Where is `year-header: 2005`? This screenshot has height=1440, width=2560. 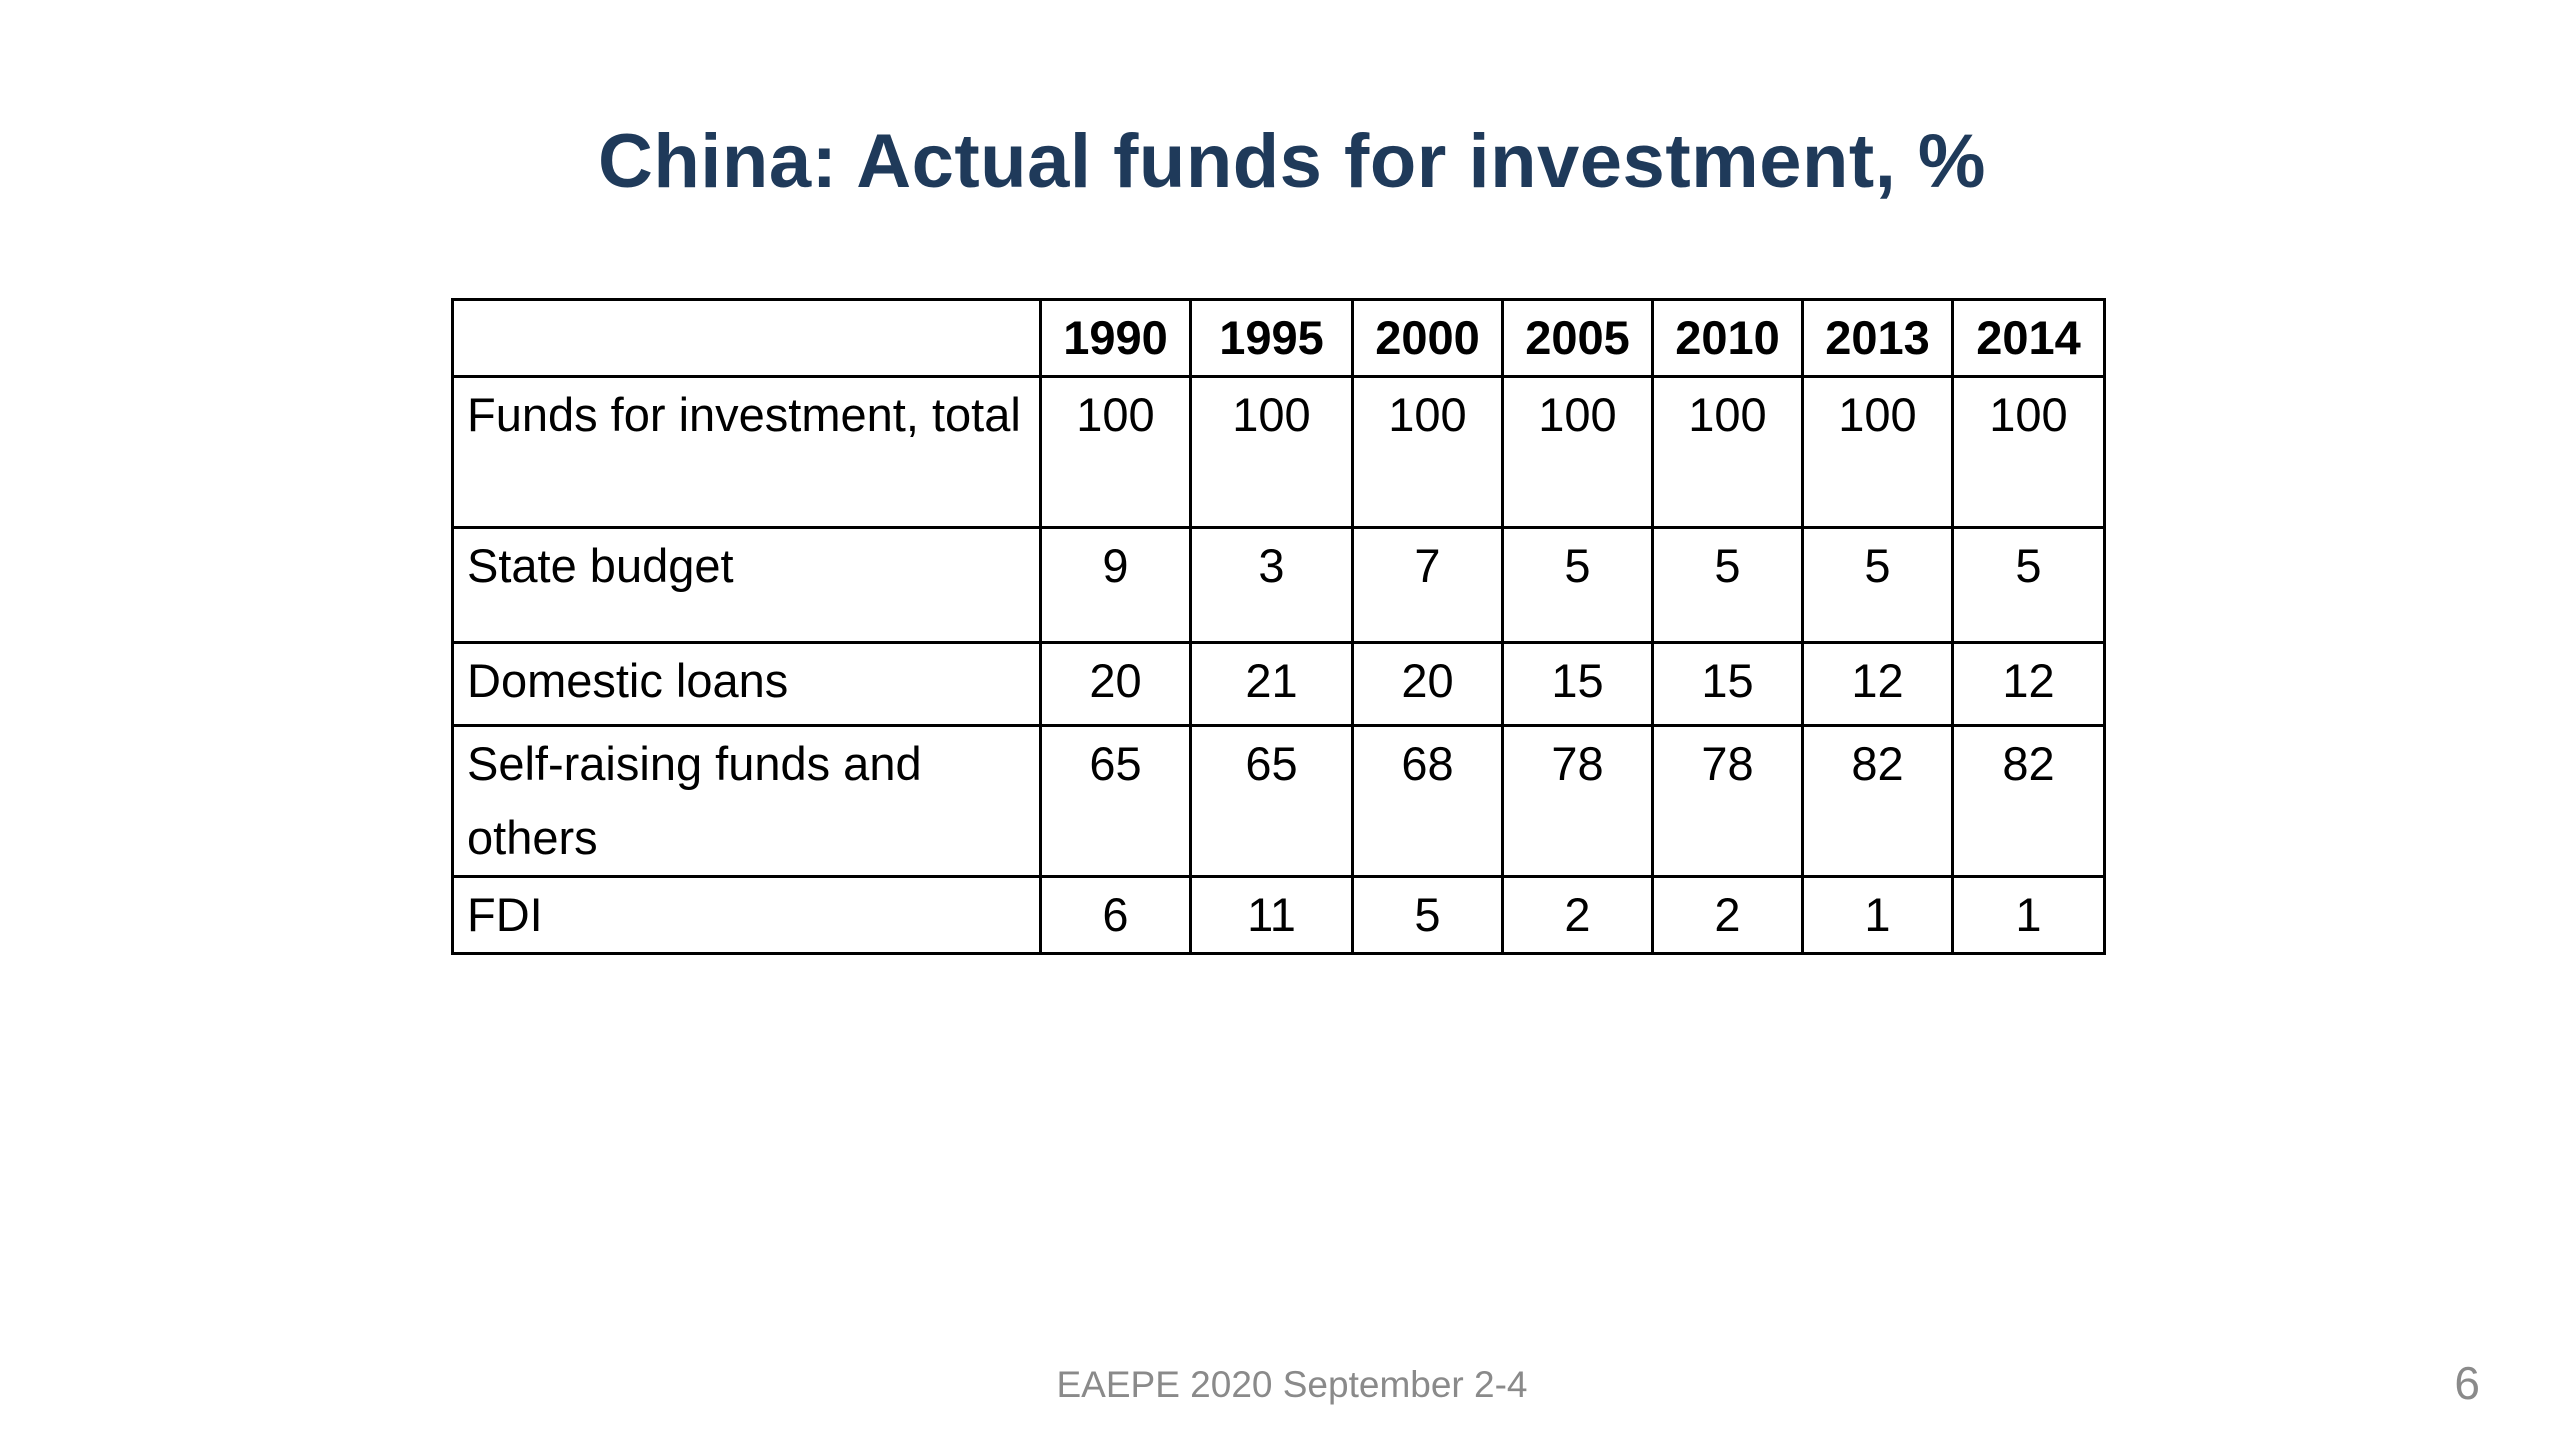
year-header: 2005 is located at coordinates (1577, 338).